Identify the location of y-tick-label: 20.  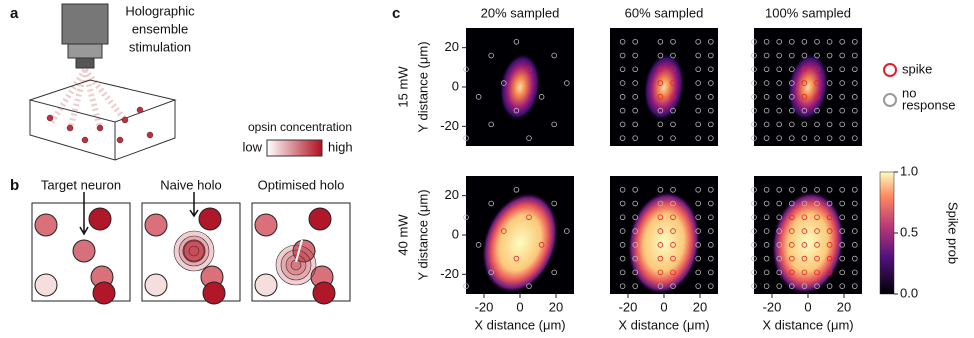
(452, 46).